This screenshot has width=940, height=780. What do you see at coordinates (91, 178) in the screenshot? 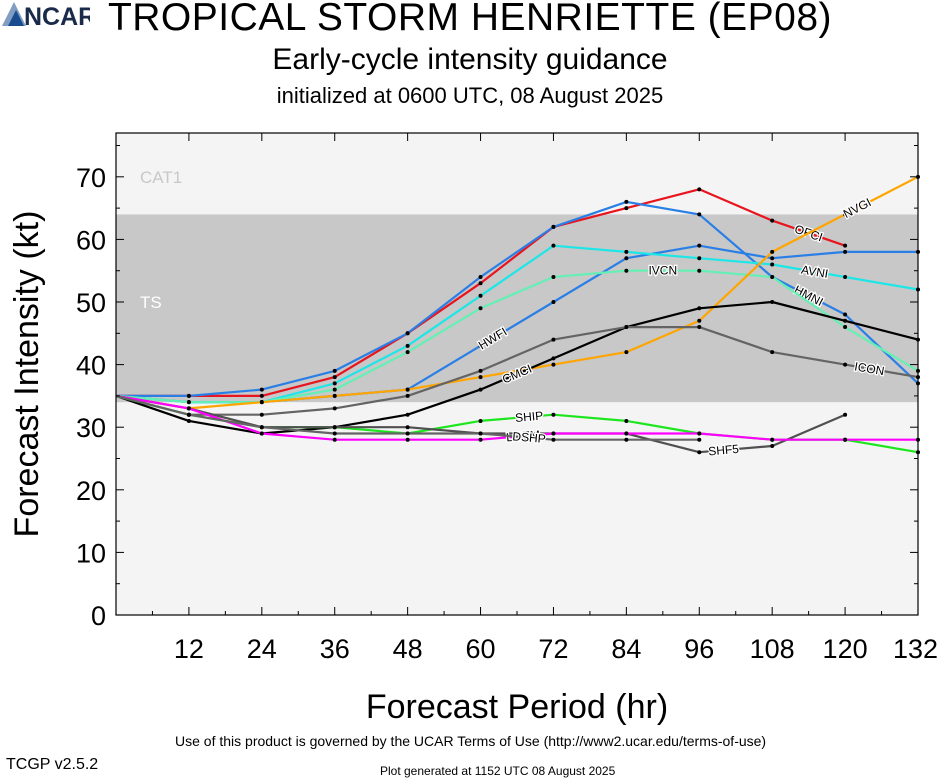
I see `y-tick-label: 70` at bounding box center [91, 178].